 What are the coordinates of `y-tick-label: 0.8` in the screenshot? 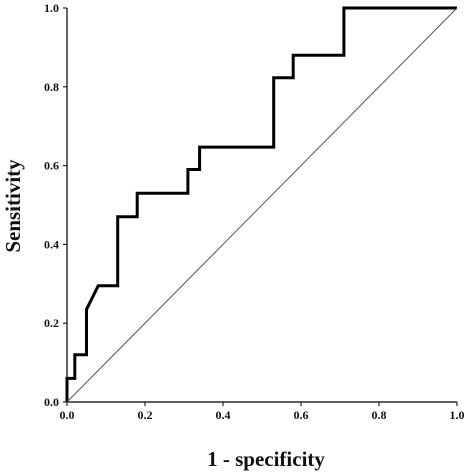 It's located at (51, 87).